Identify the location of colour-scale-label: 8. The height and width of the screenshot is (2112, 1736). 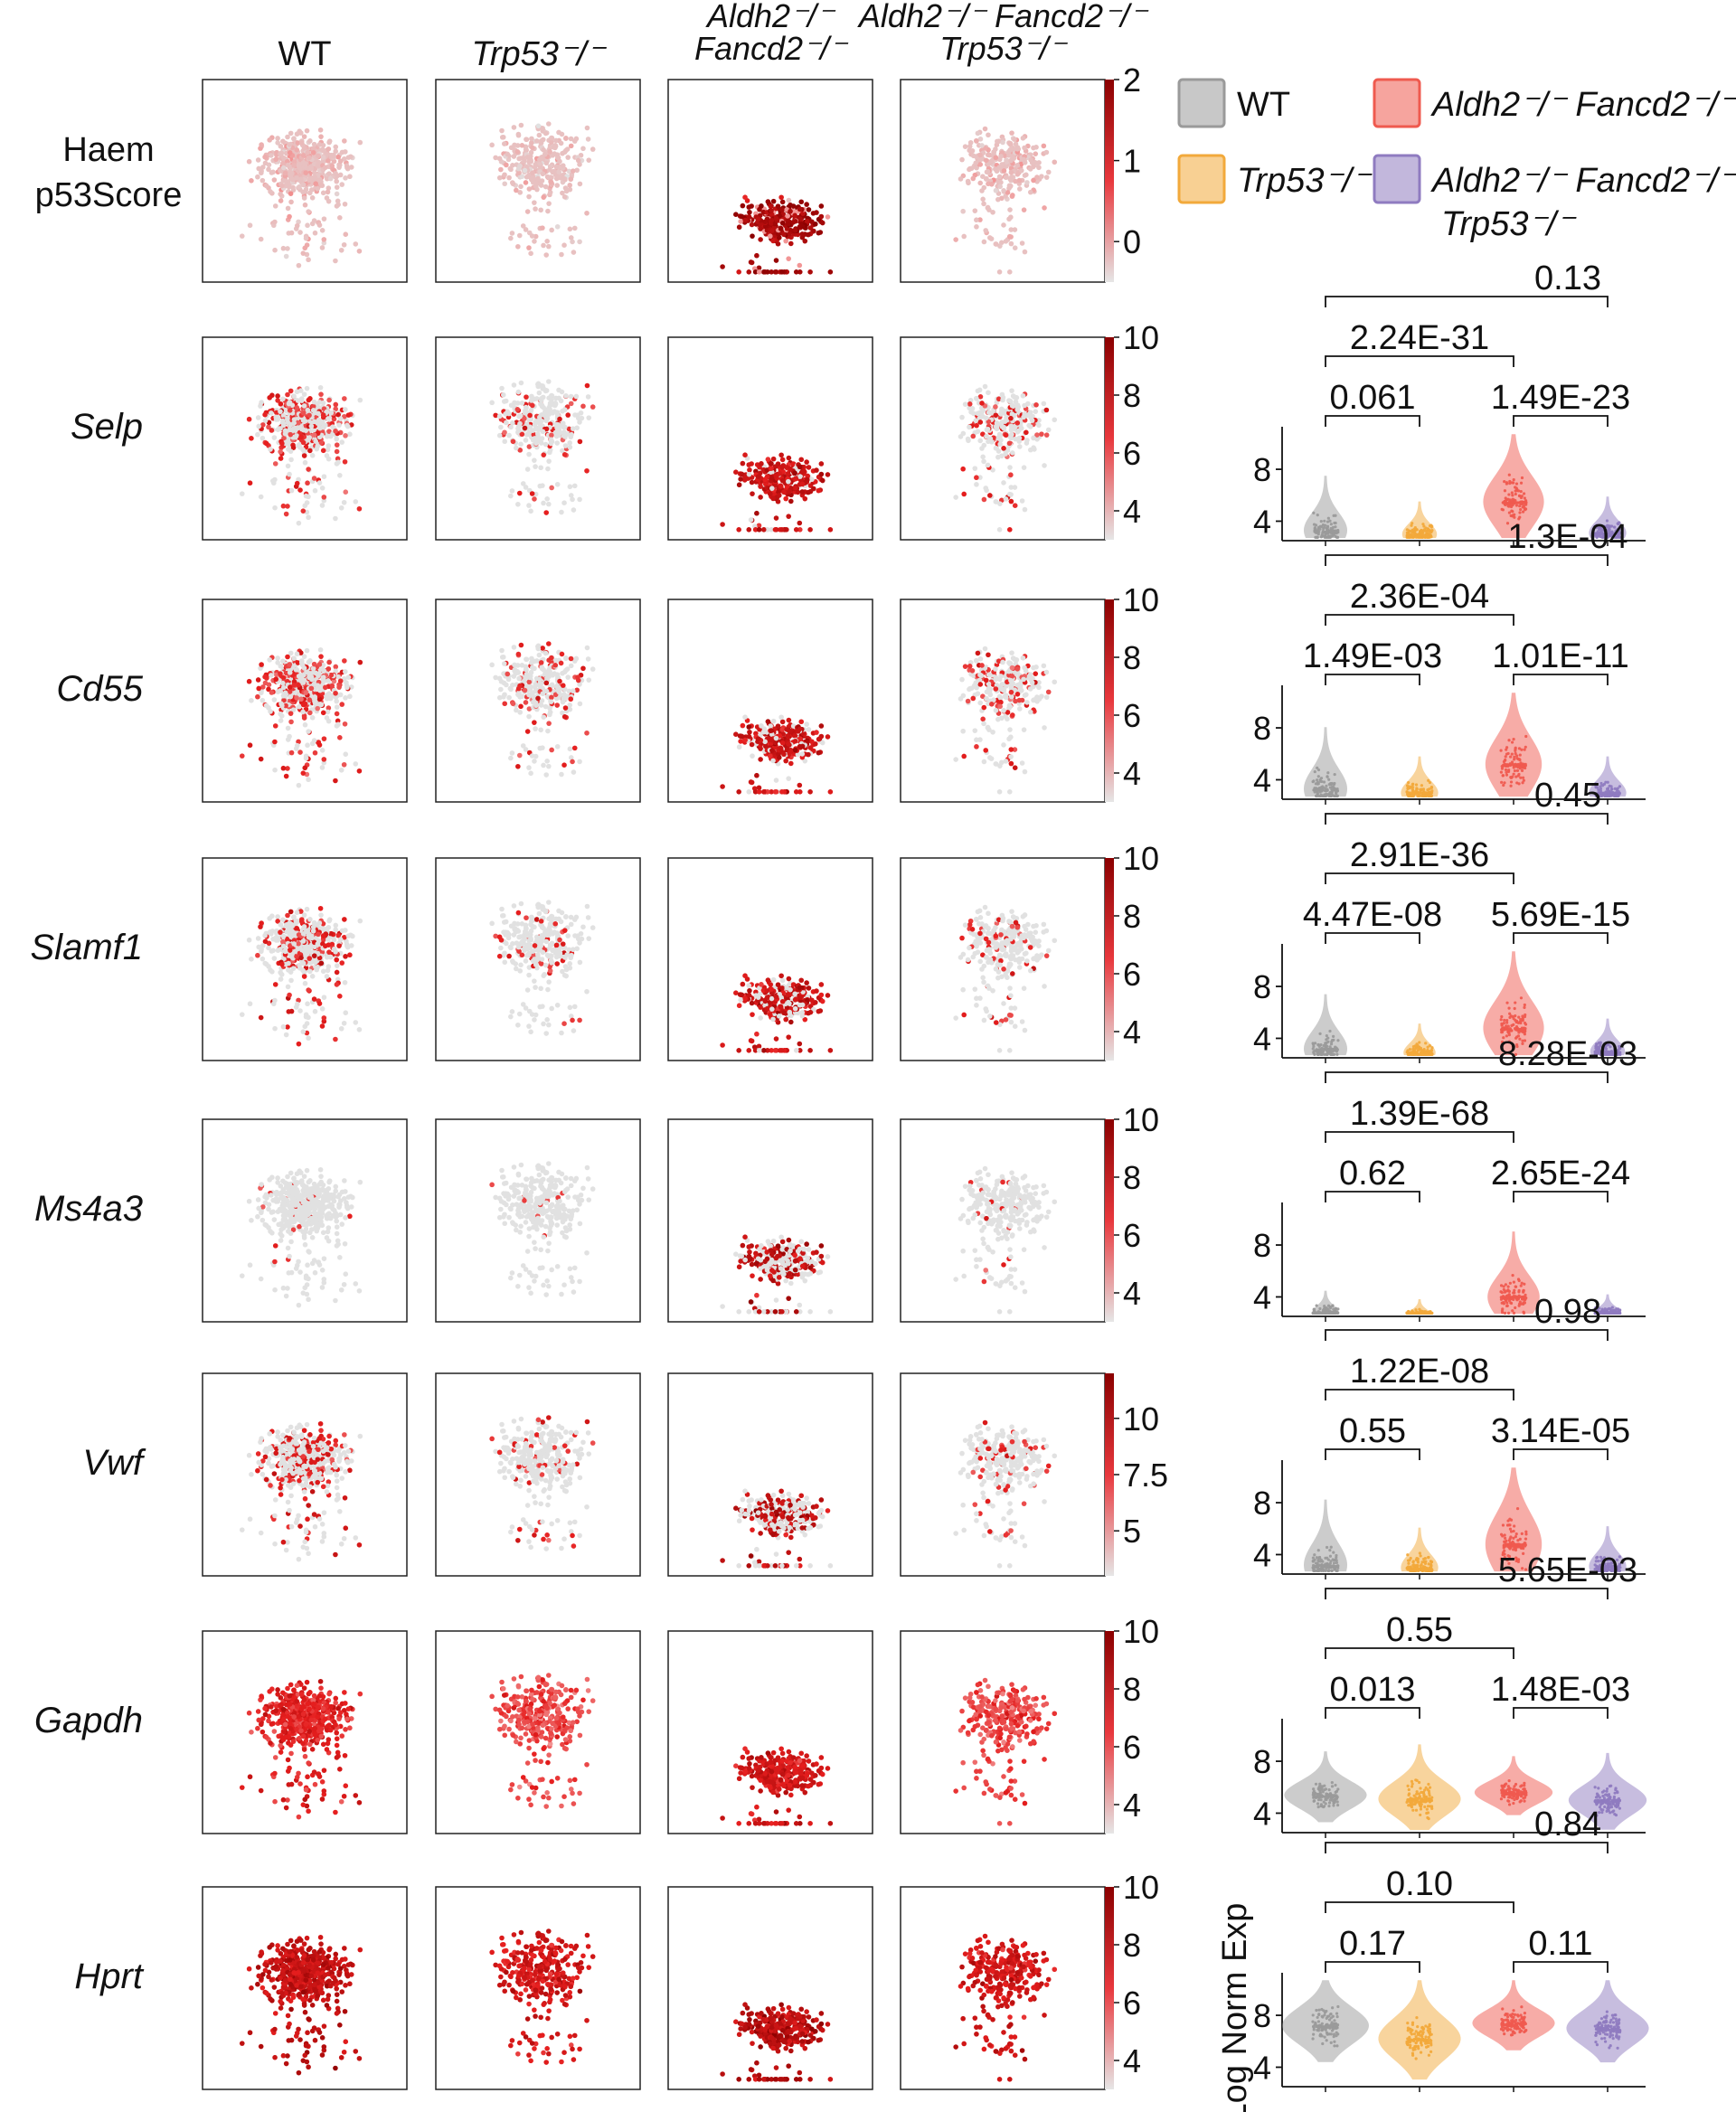
(1132, 395).